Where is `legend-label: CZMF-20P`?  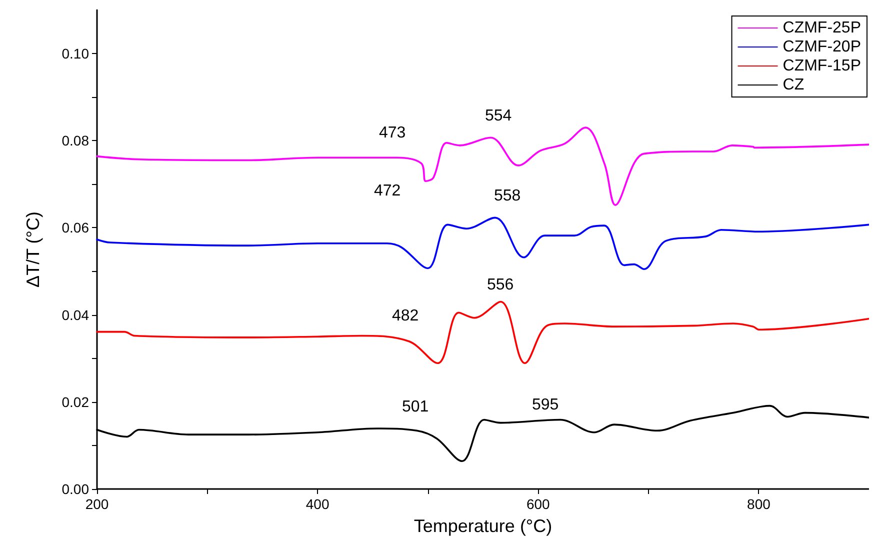
legend-label: CZMF-20P is located at coordinates (822, 47).